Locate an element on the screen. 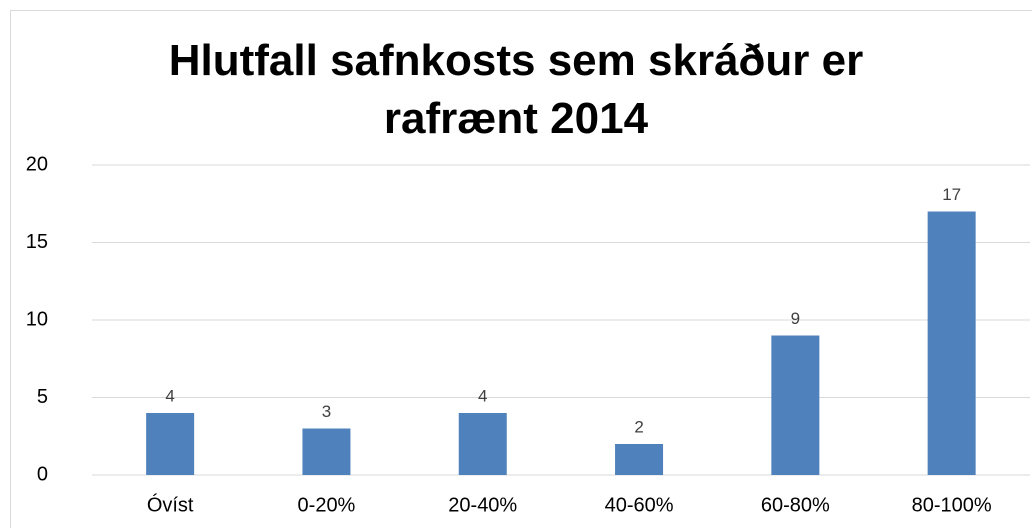 The width and height of the screenshot is (1032, 528). y-tick-label: 20 is located at coordinates (37, 164).